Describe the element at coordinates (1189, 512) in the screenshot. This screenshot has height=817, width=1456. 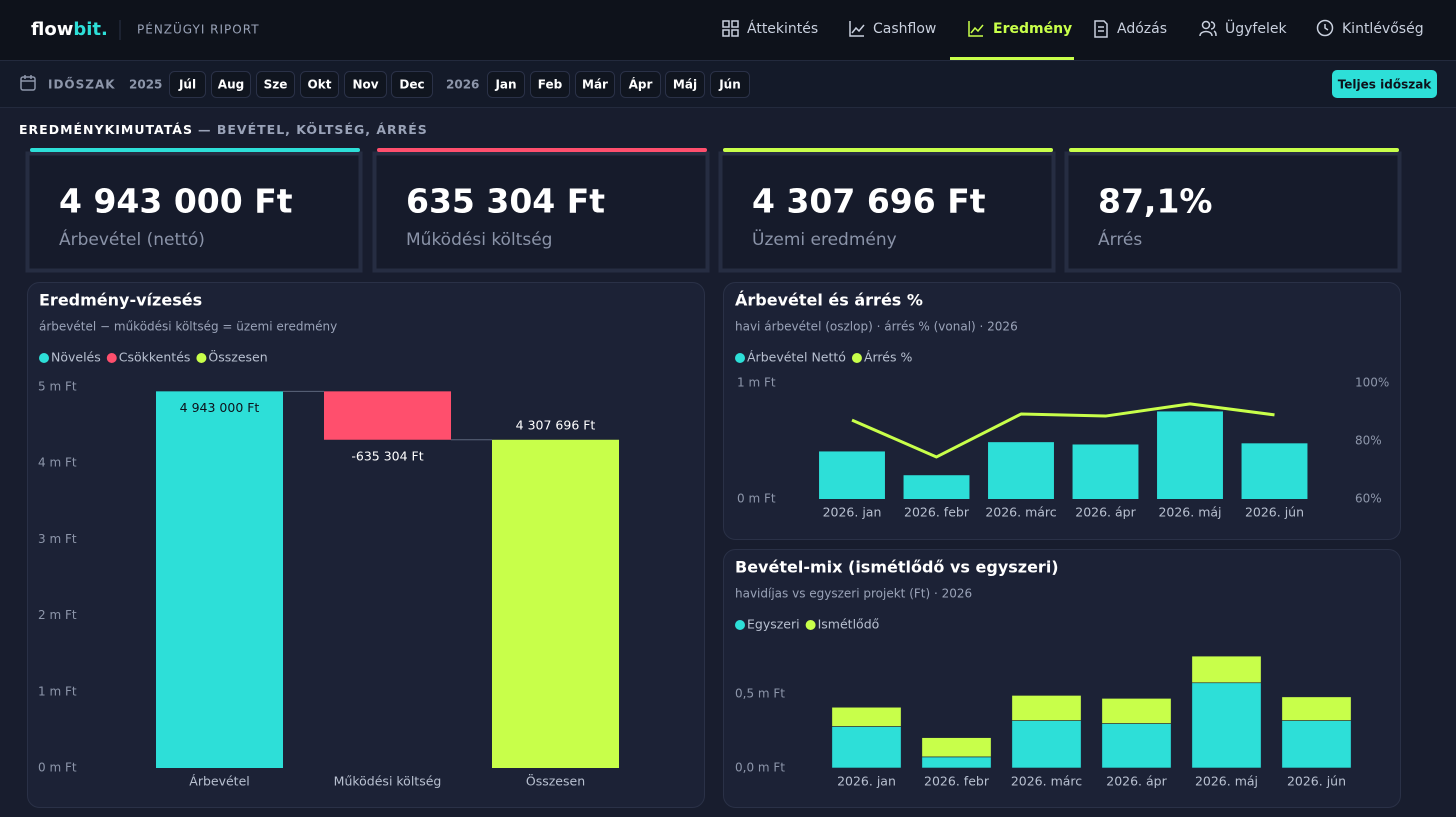
I see `x-tick-label: 2026. máj` at that location.